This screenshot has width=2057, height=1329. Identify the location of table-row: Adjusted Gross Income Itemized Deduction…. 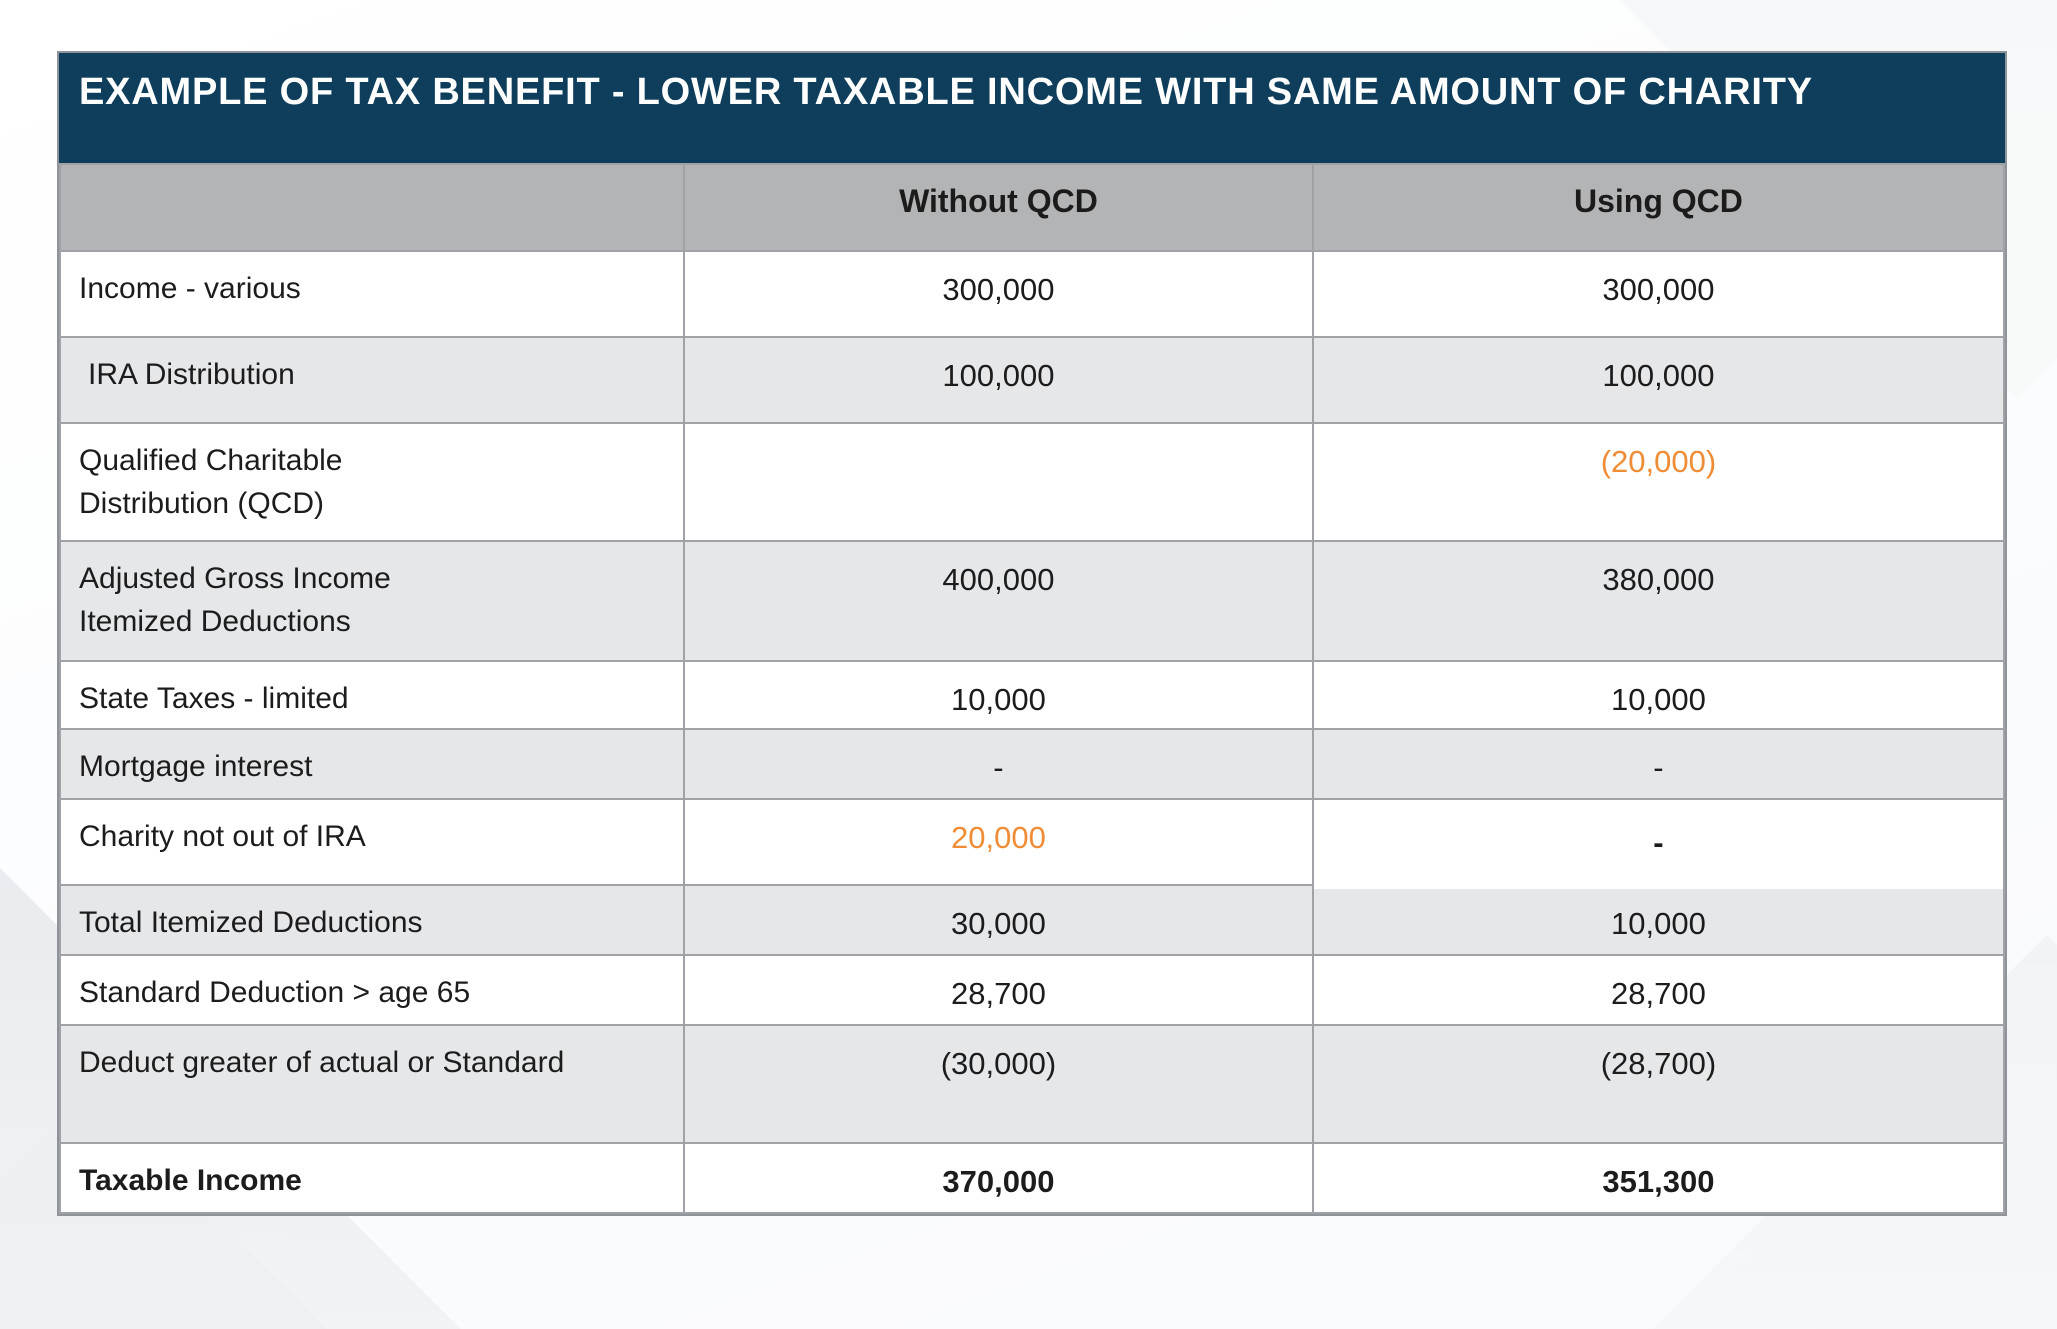
(1032, 601).